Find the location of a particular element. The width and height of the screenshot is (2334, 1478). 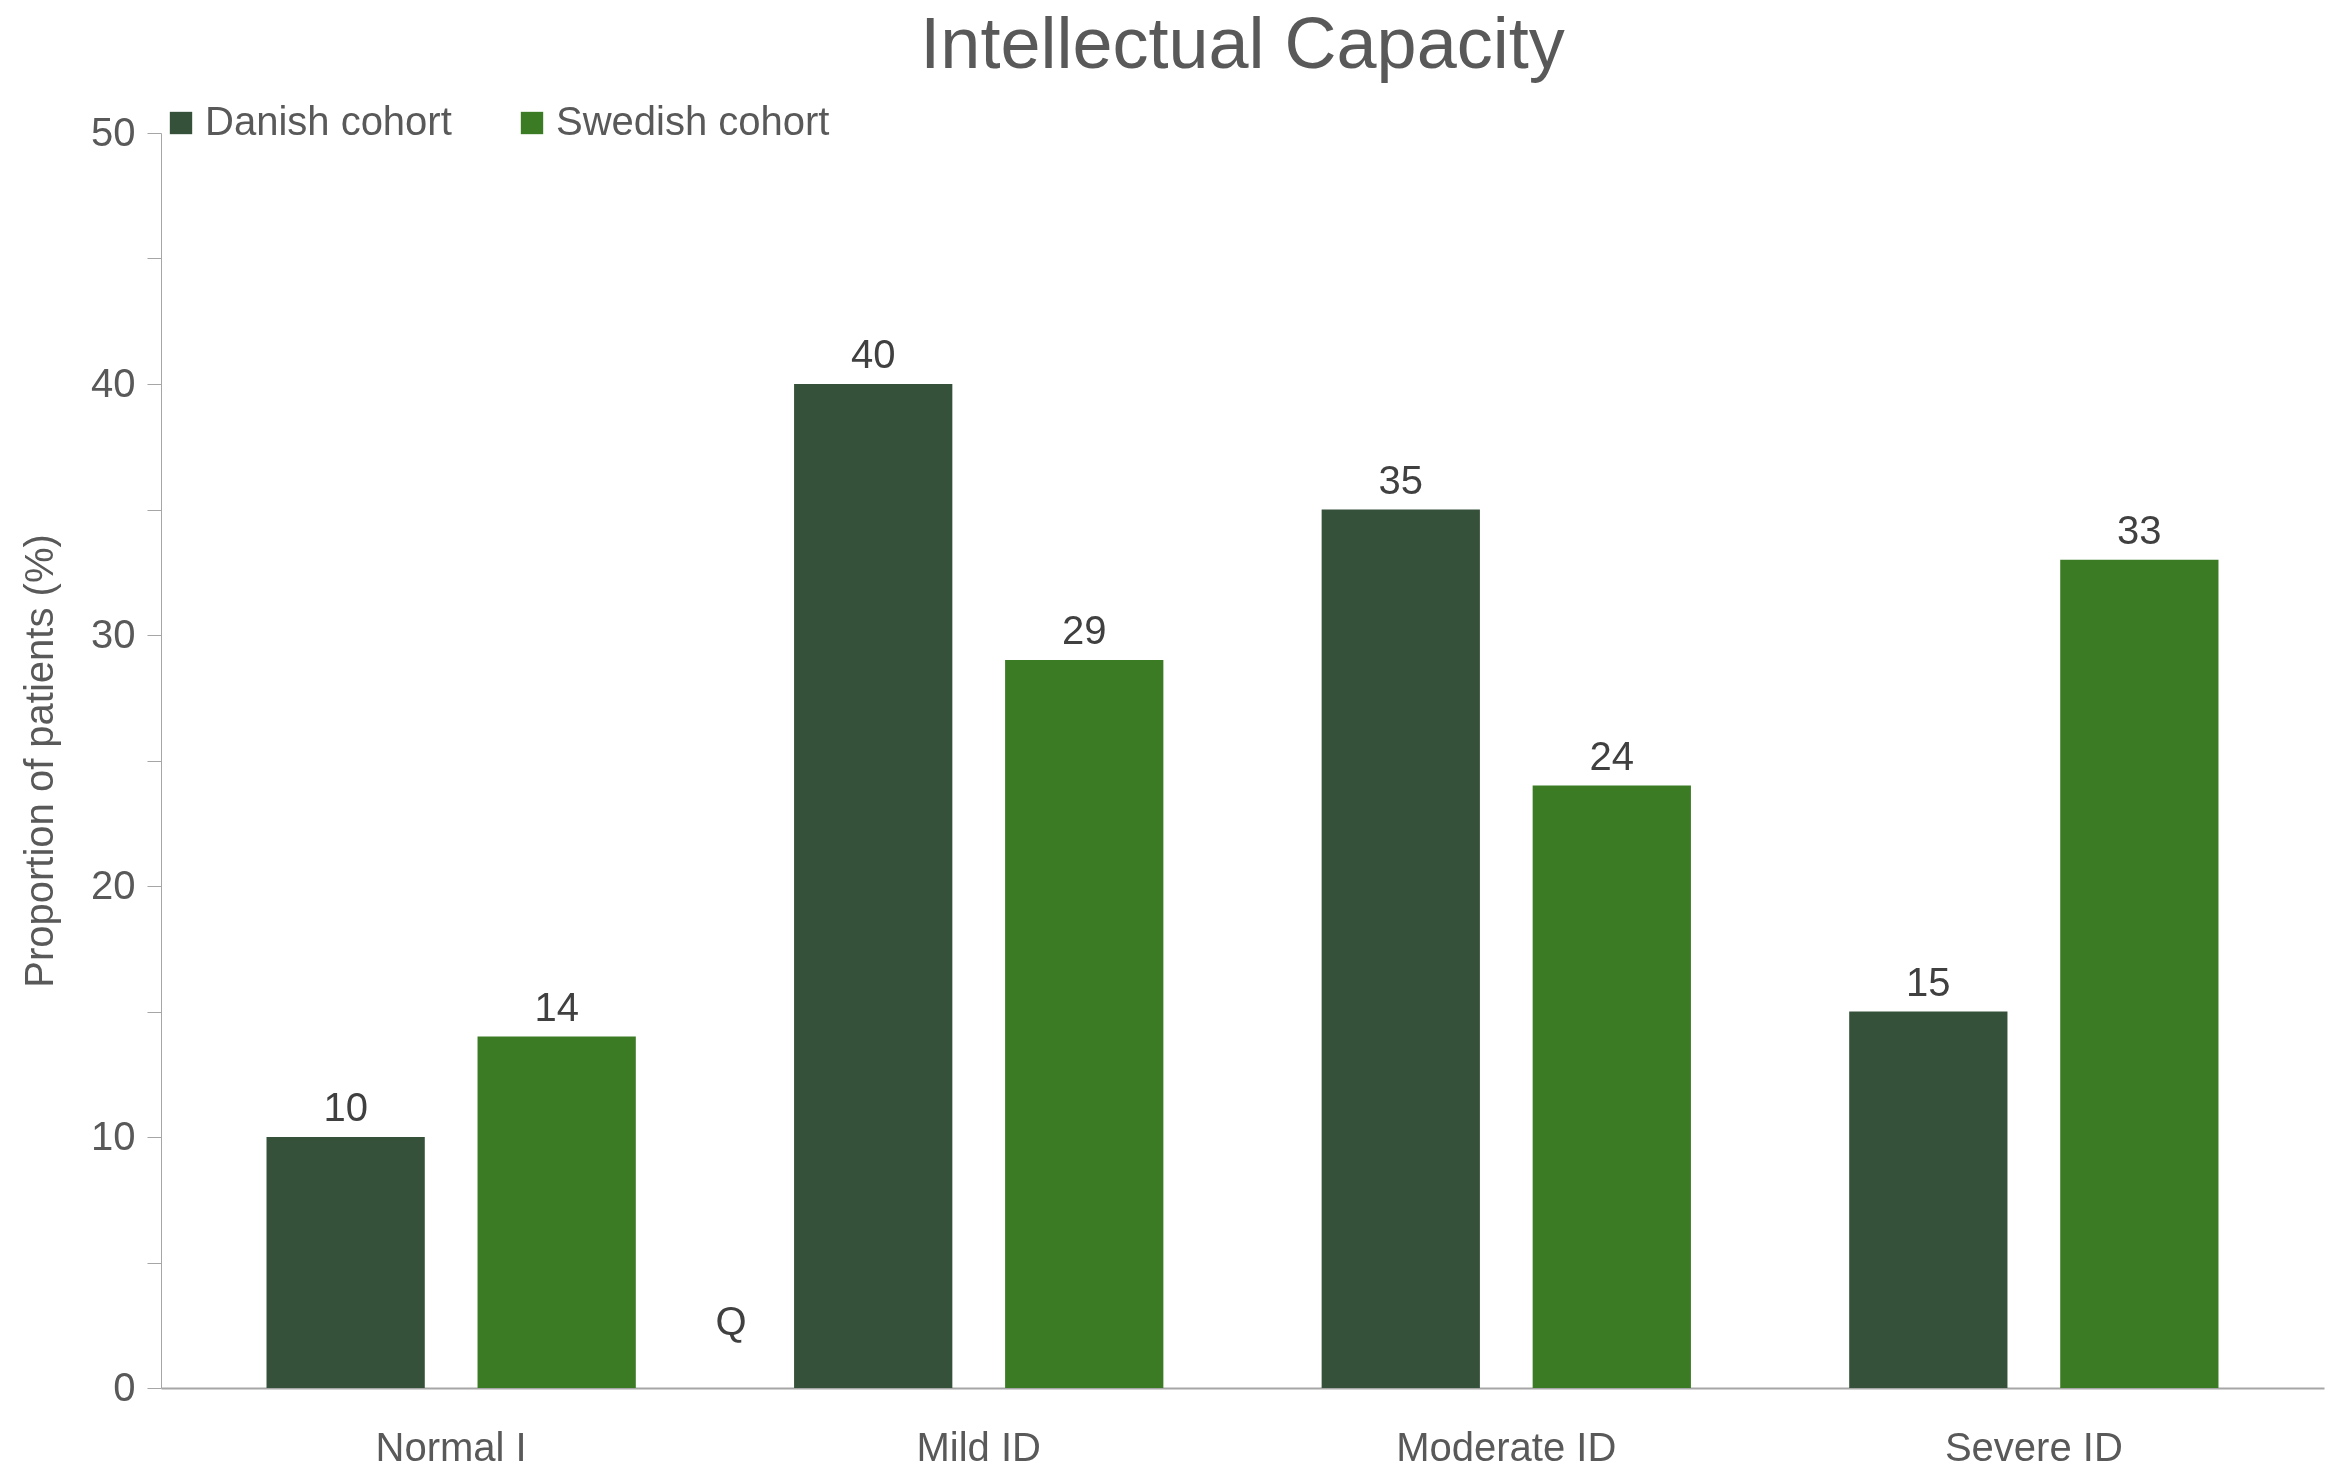

data-label: 33 is located at coordinates (2139, 529).